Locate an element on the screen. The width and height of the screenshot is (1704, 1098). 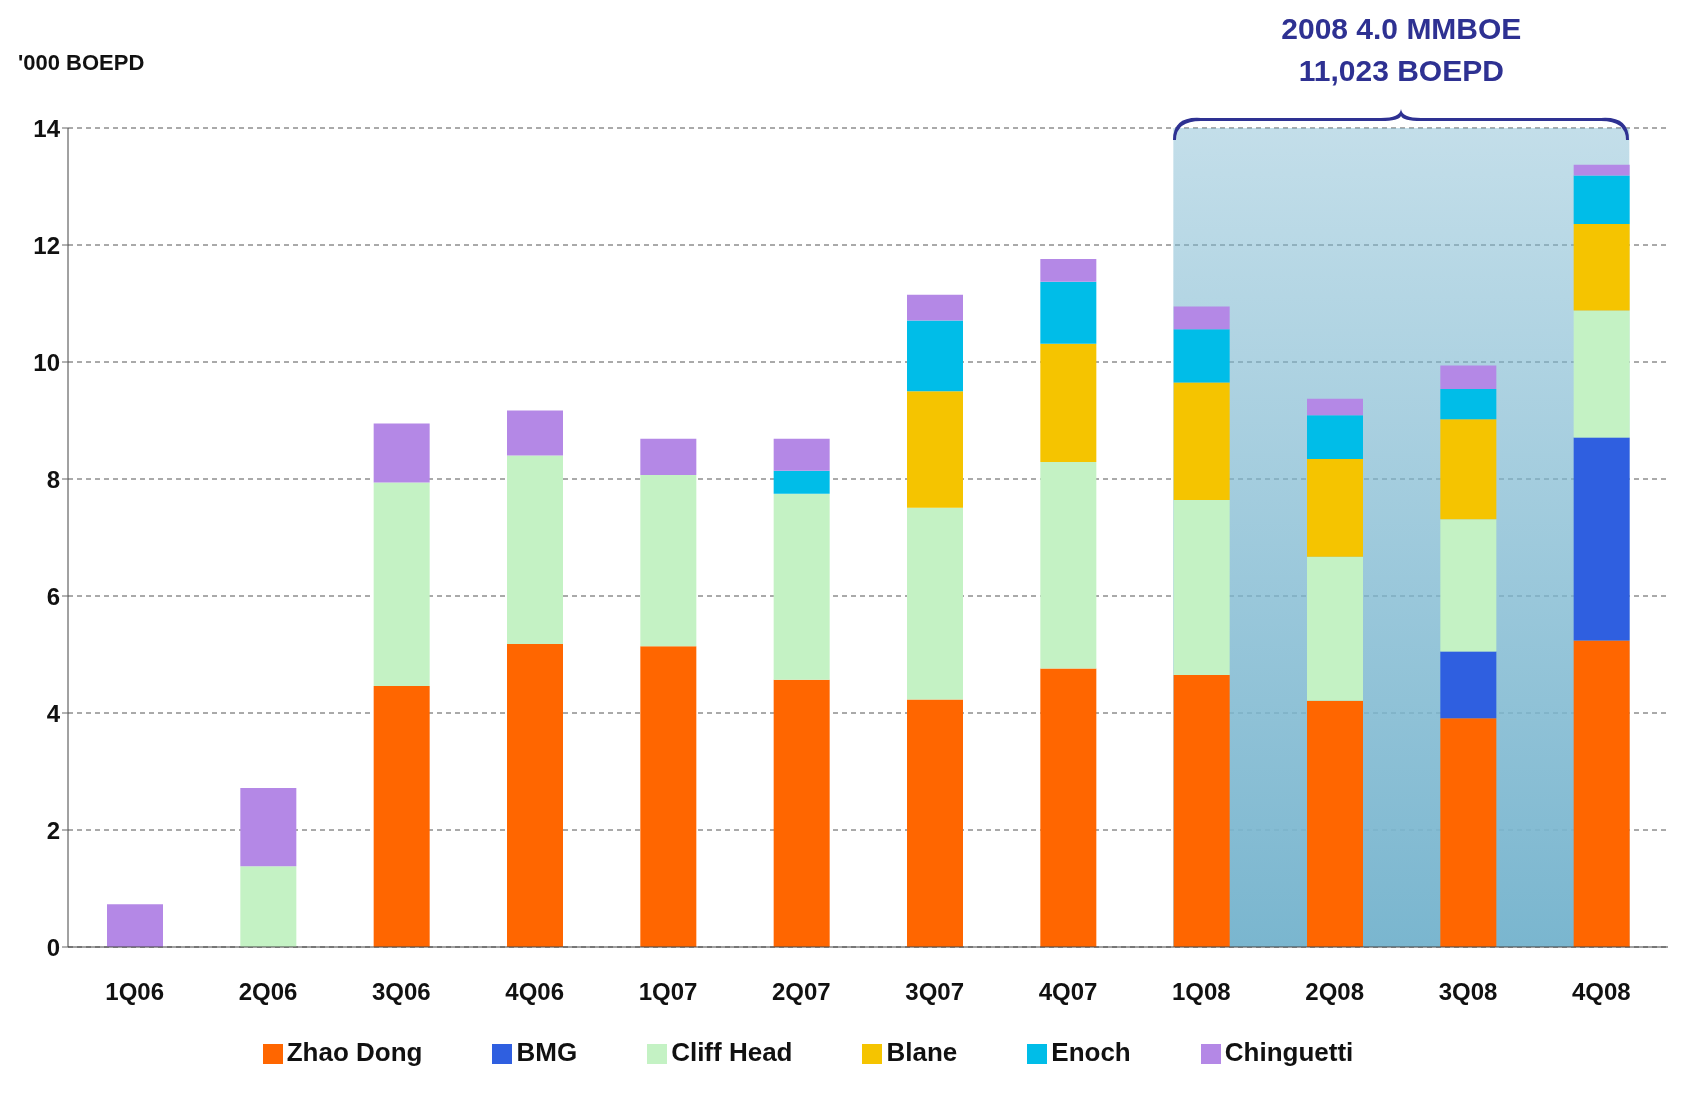
y-tick-label: 6 is located at coordinates (53, 596).